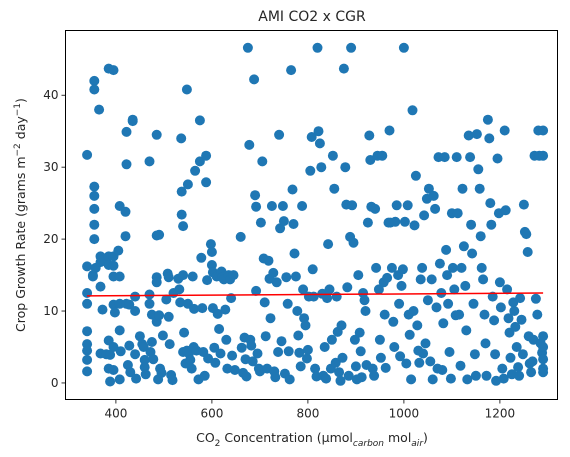 The height and width of the screenshot is (457, 570). I want to click on y-tick-label: 40, so click(50, 95).